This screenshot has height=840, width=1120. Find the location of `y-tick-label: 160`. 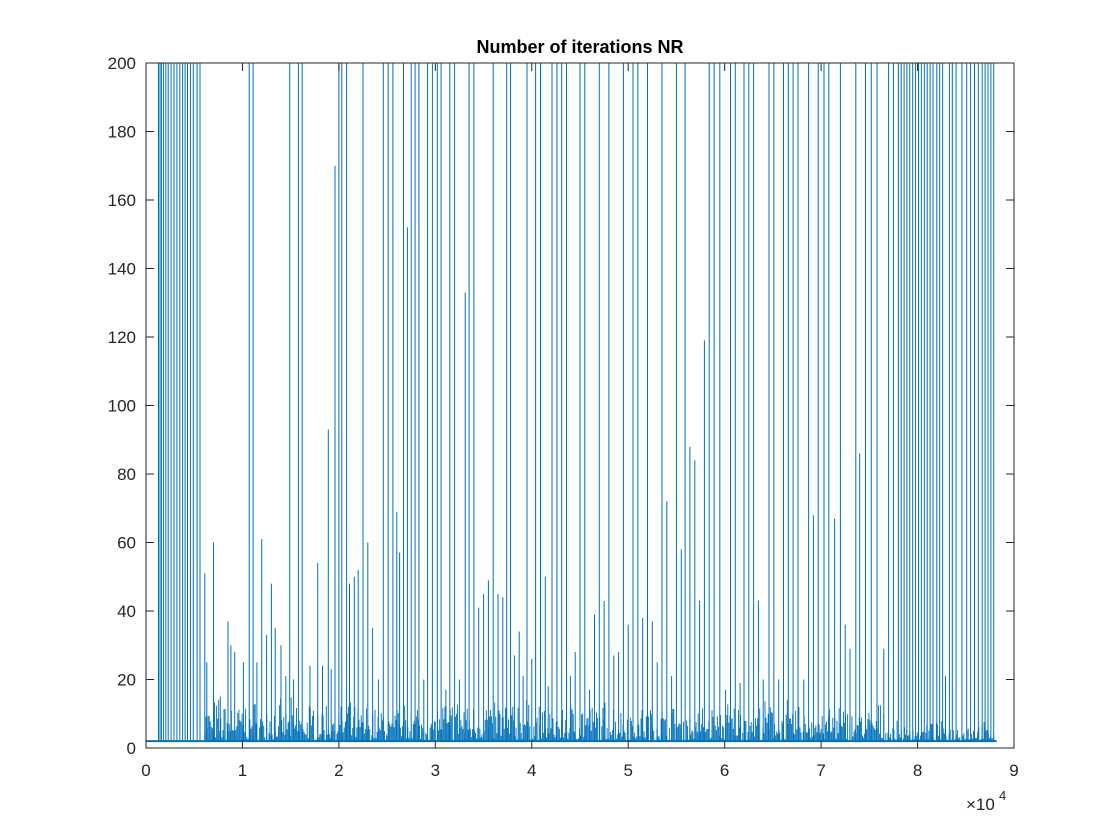

y-tick-label: 160 is located at coordinates (122, 200).